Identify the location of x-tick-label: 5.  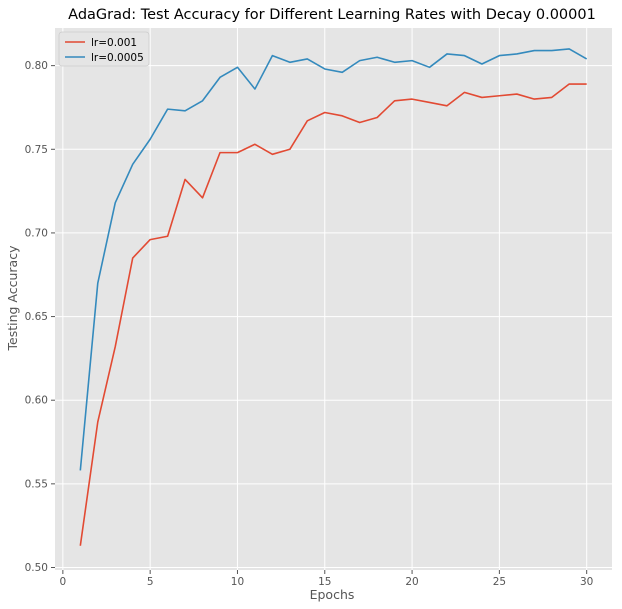
(150, 582).